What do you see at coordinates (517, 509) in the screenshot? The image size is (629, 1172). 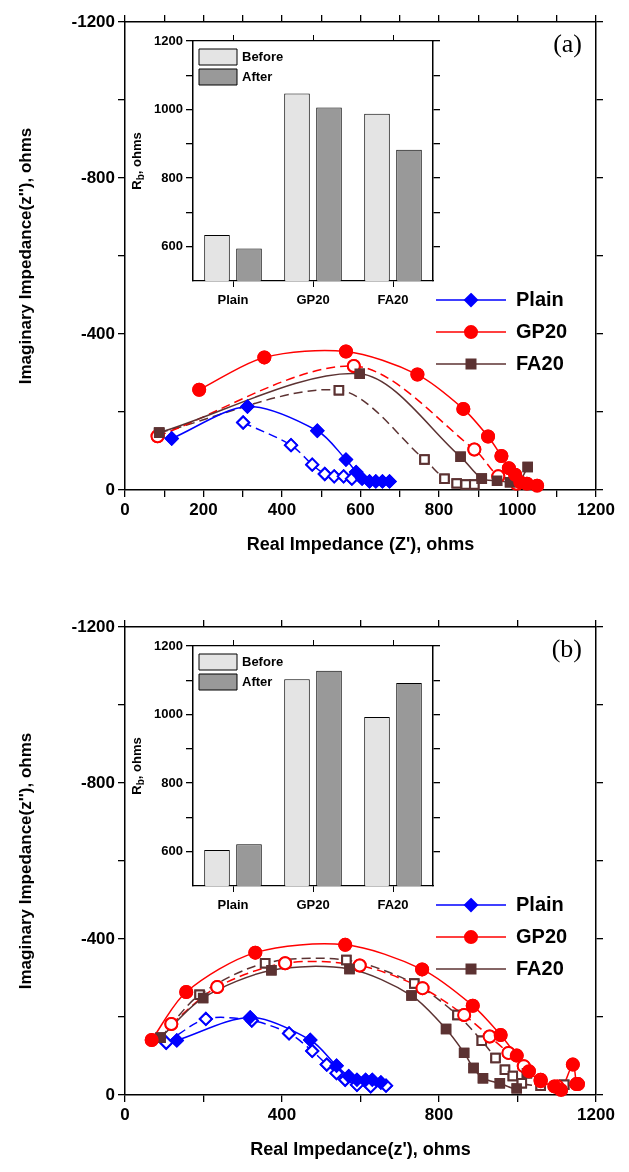 I see `x-tick-label: 1000` at bounding box center [517, 509].